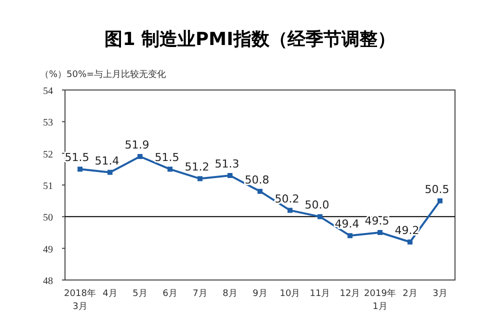 The image size is (500, 317). I want to click on x-tick-label: 7月, so click(200, 294).